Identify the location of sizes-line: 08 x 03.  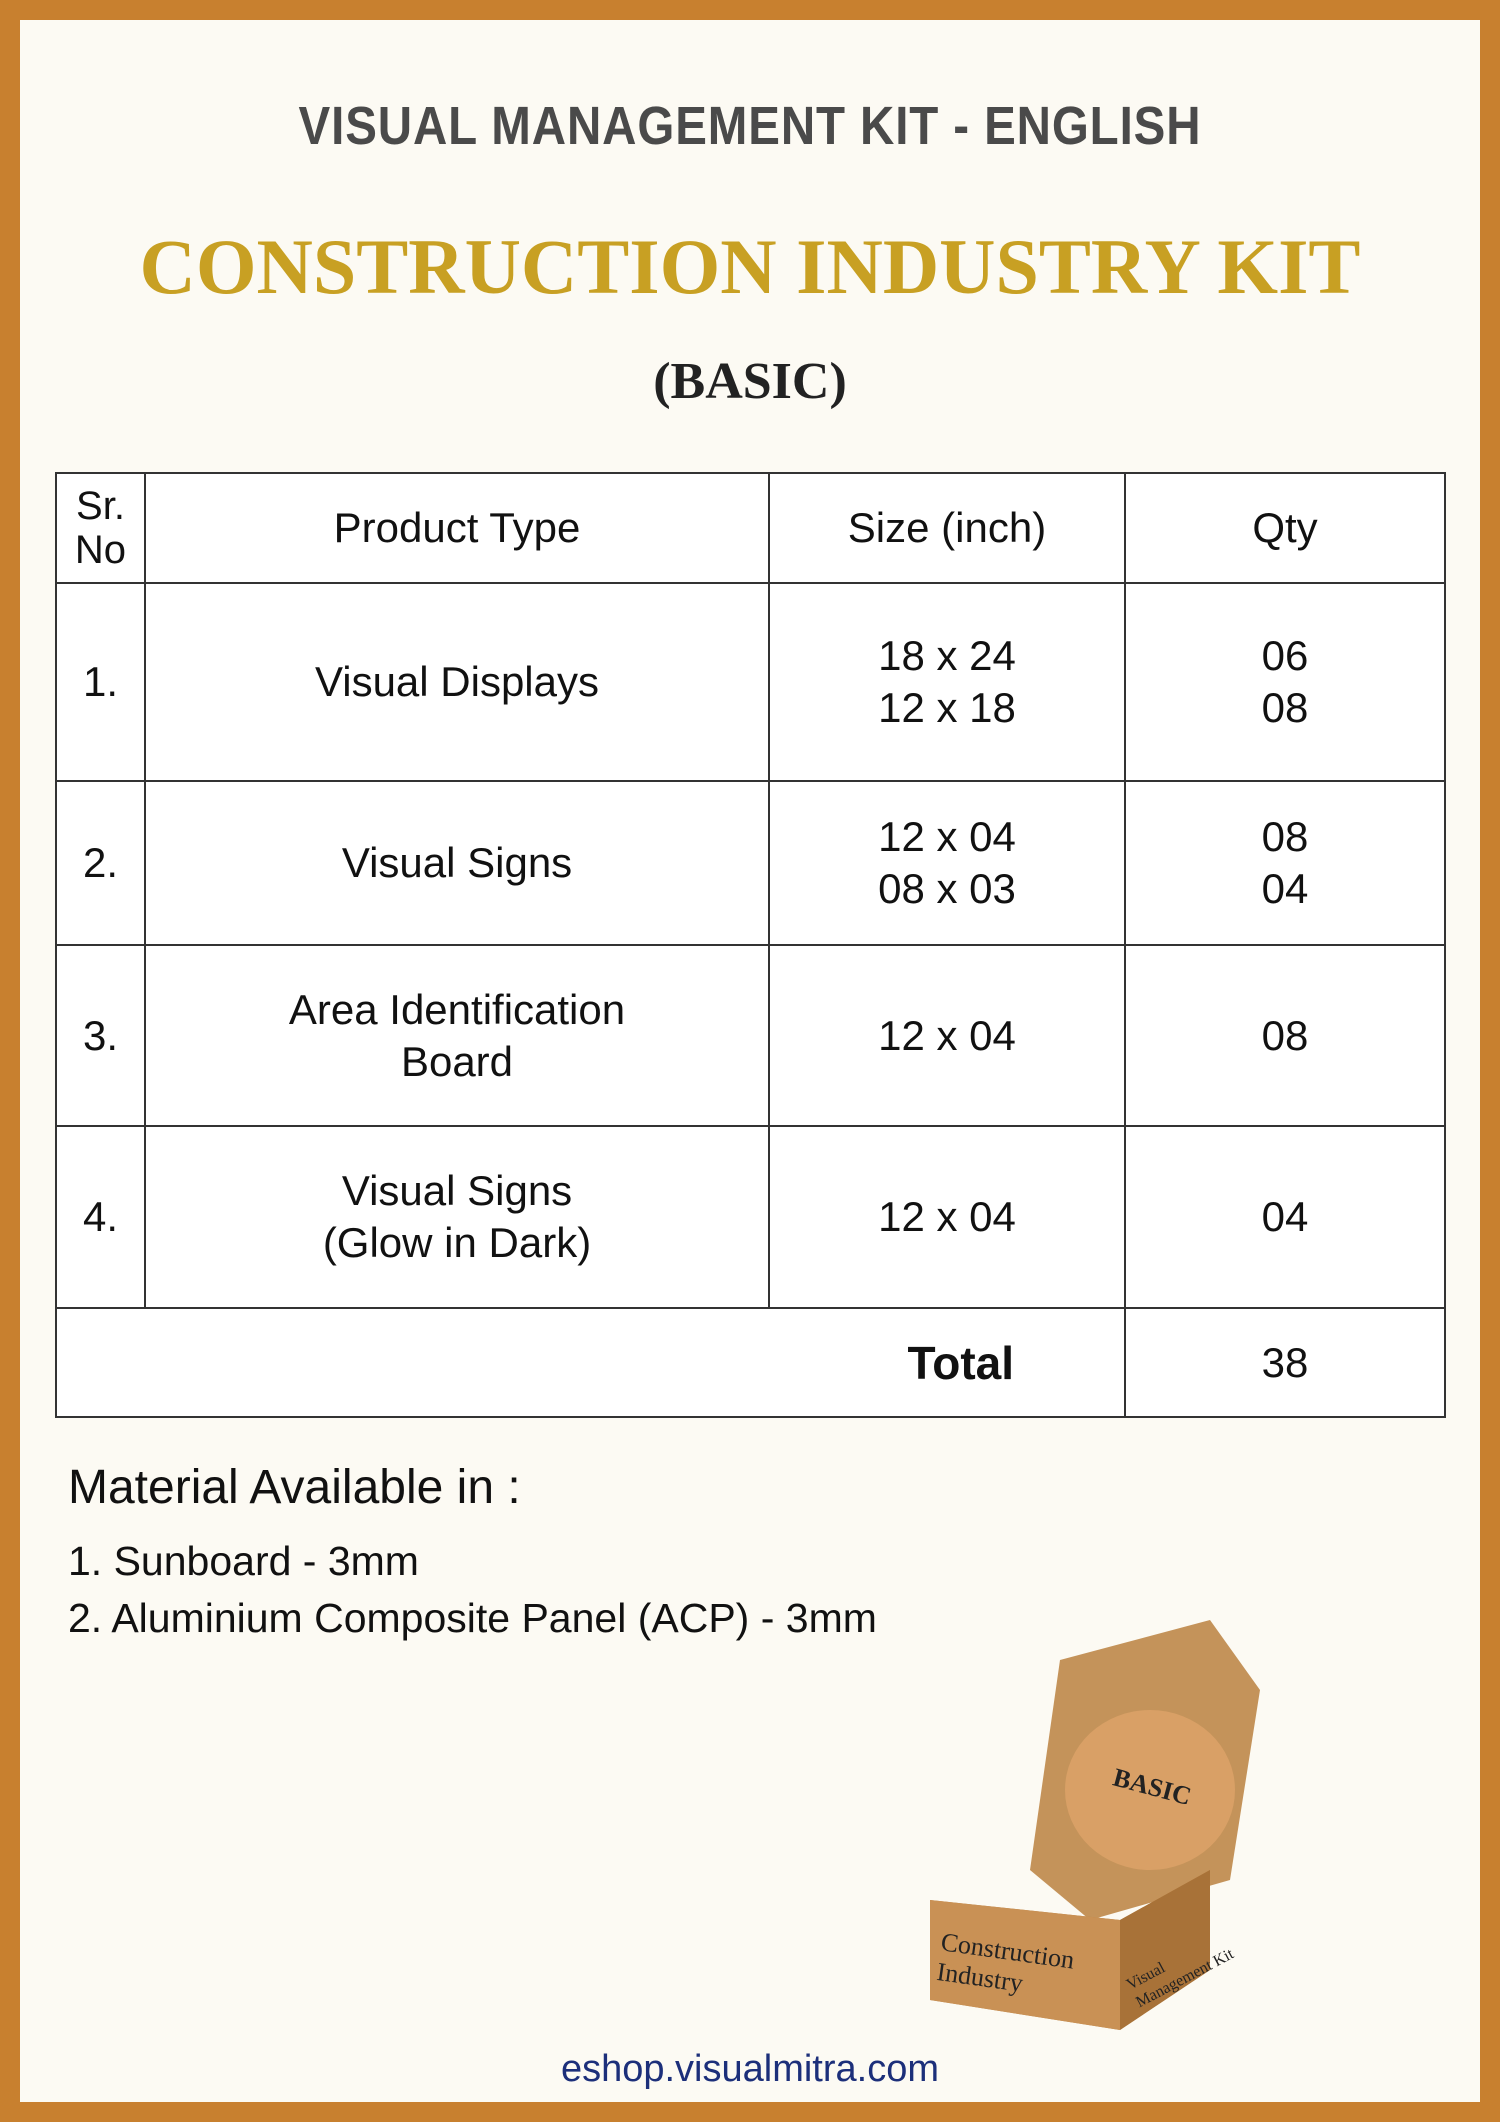
(947, 888).